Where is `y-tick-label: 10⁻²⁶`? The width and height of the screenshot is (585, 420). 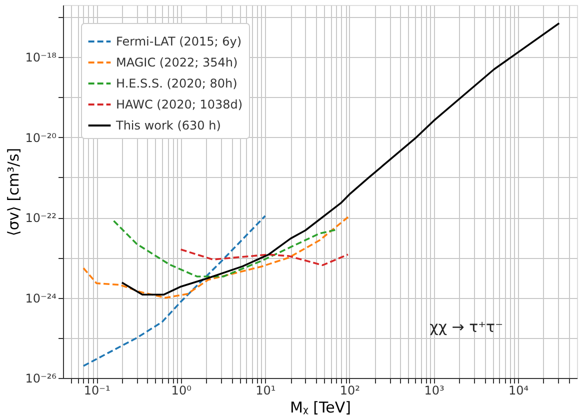 y-tick-label: 10⁻²⁶ is located at coordinates (41, 379).